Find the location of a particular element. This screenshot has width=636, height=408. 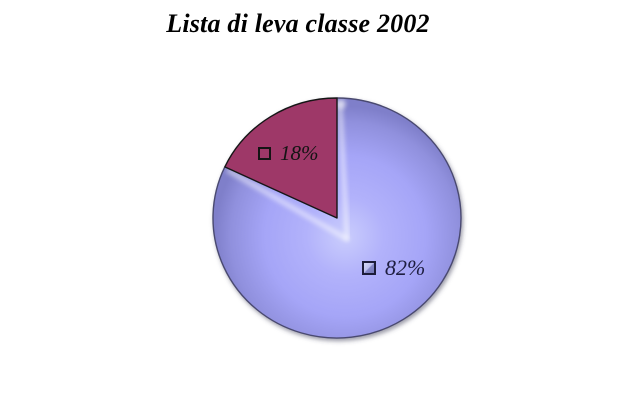

pie-slice-18% is located at coordinates (281, 158).